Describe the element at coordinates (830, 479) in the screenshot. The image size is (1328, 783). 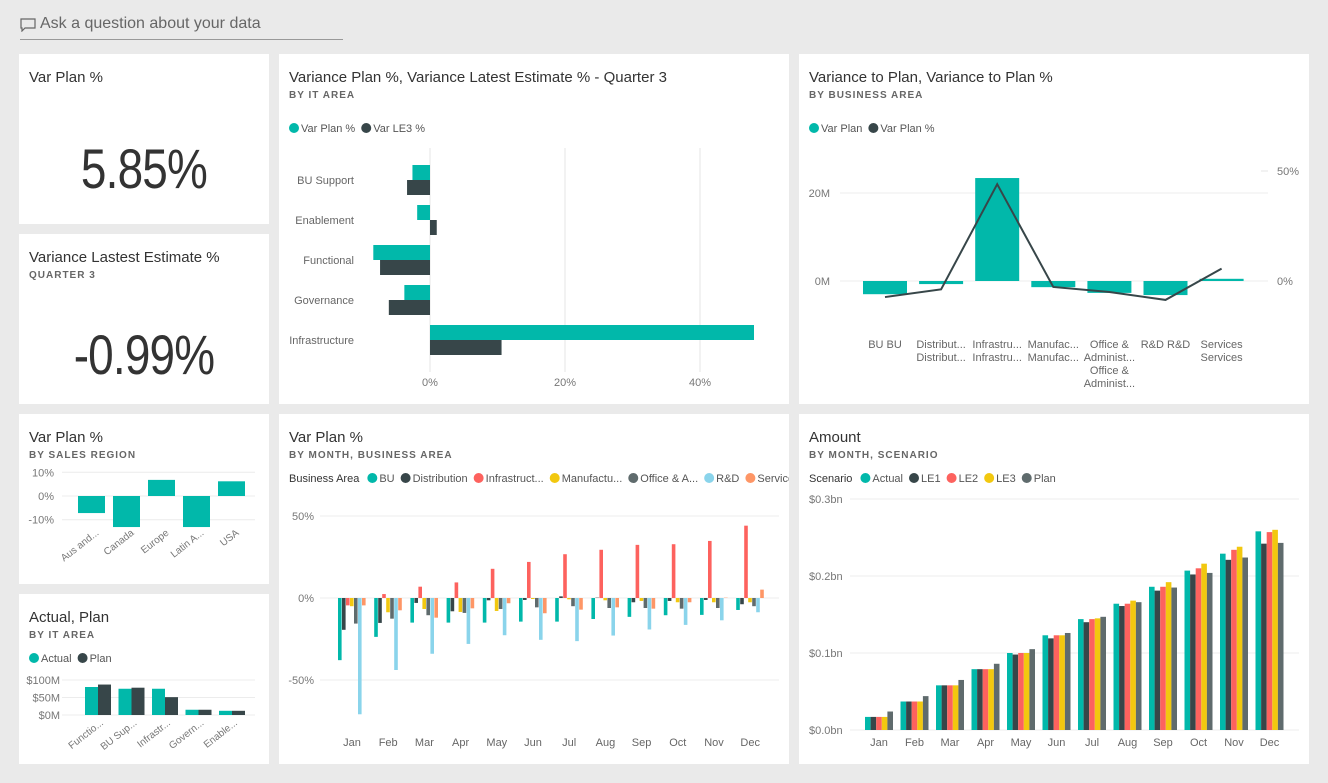
I see `legend-title: Scenario` at that location.